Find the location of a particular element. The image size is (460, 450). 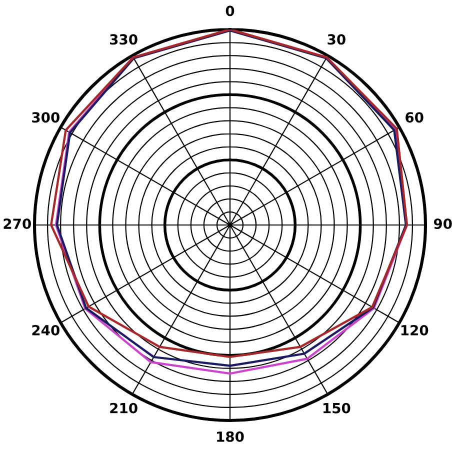

spoke-label: 270 is located at coordinates (17, 224).